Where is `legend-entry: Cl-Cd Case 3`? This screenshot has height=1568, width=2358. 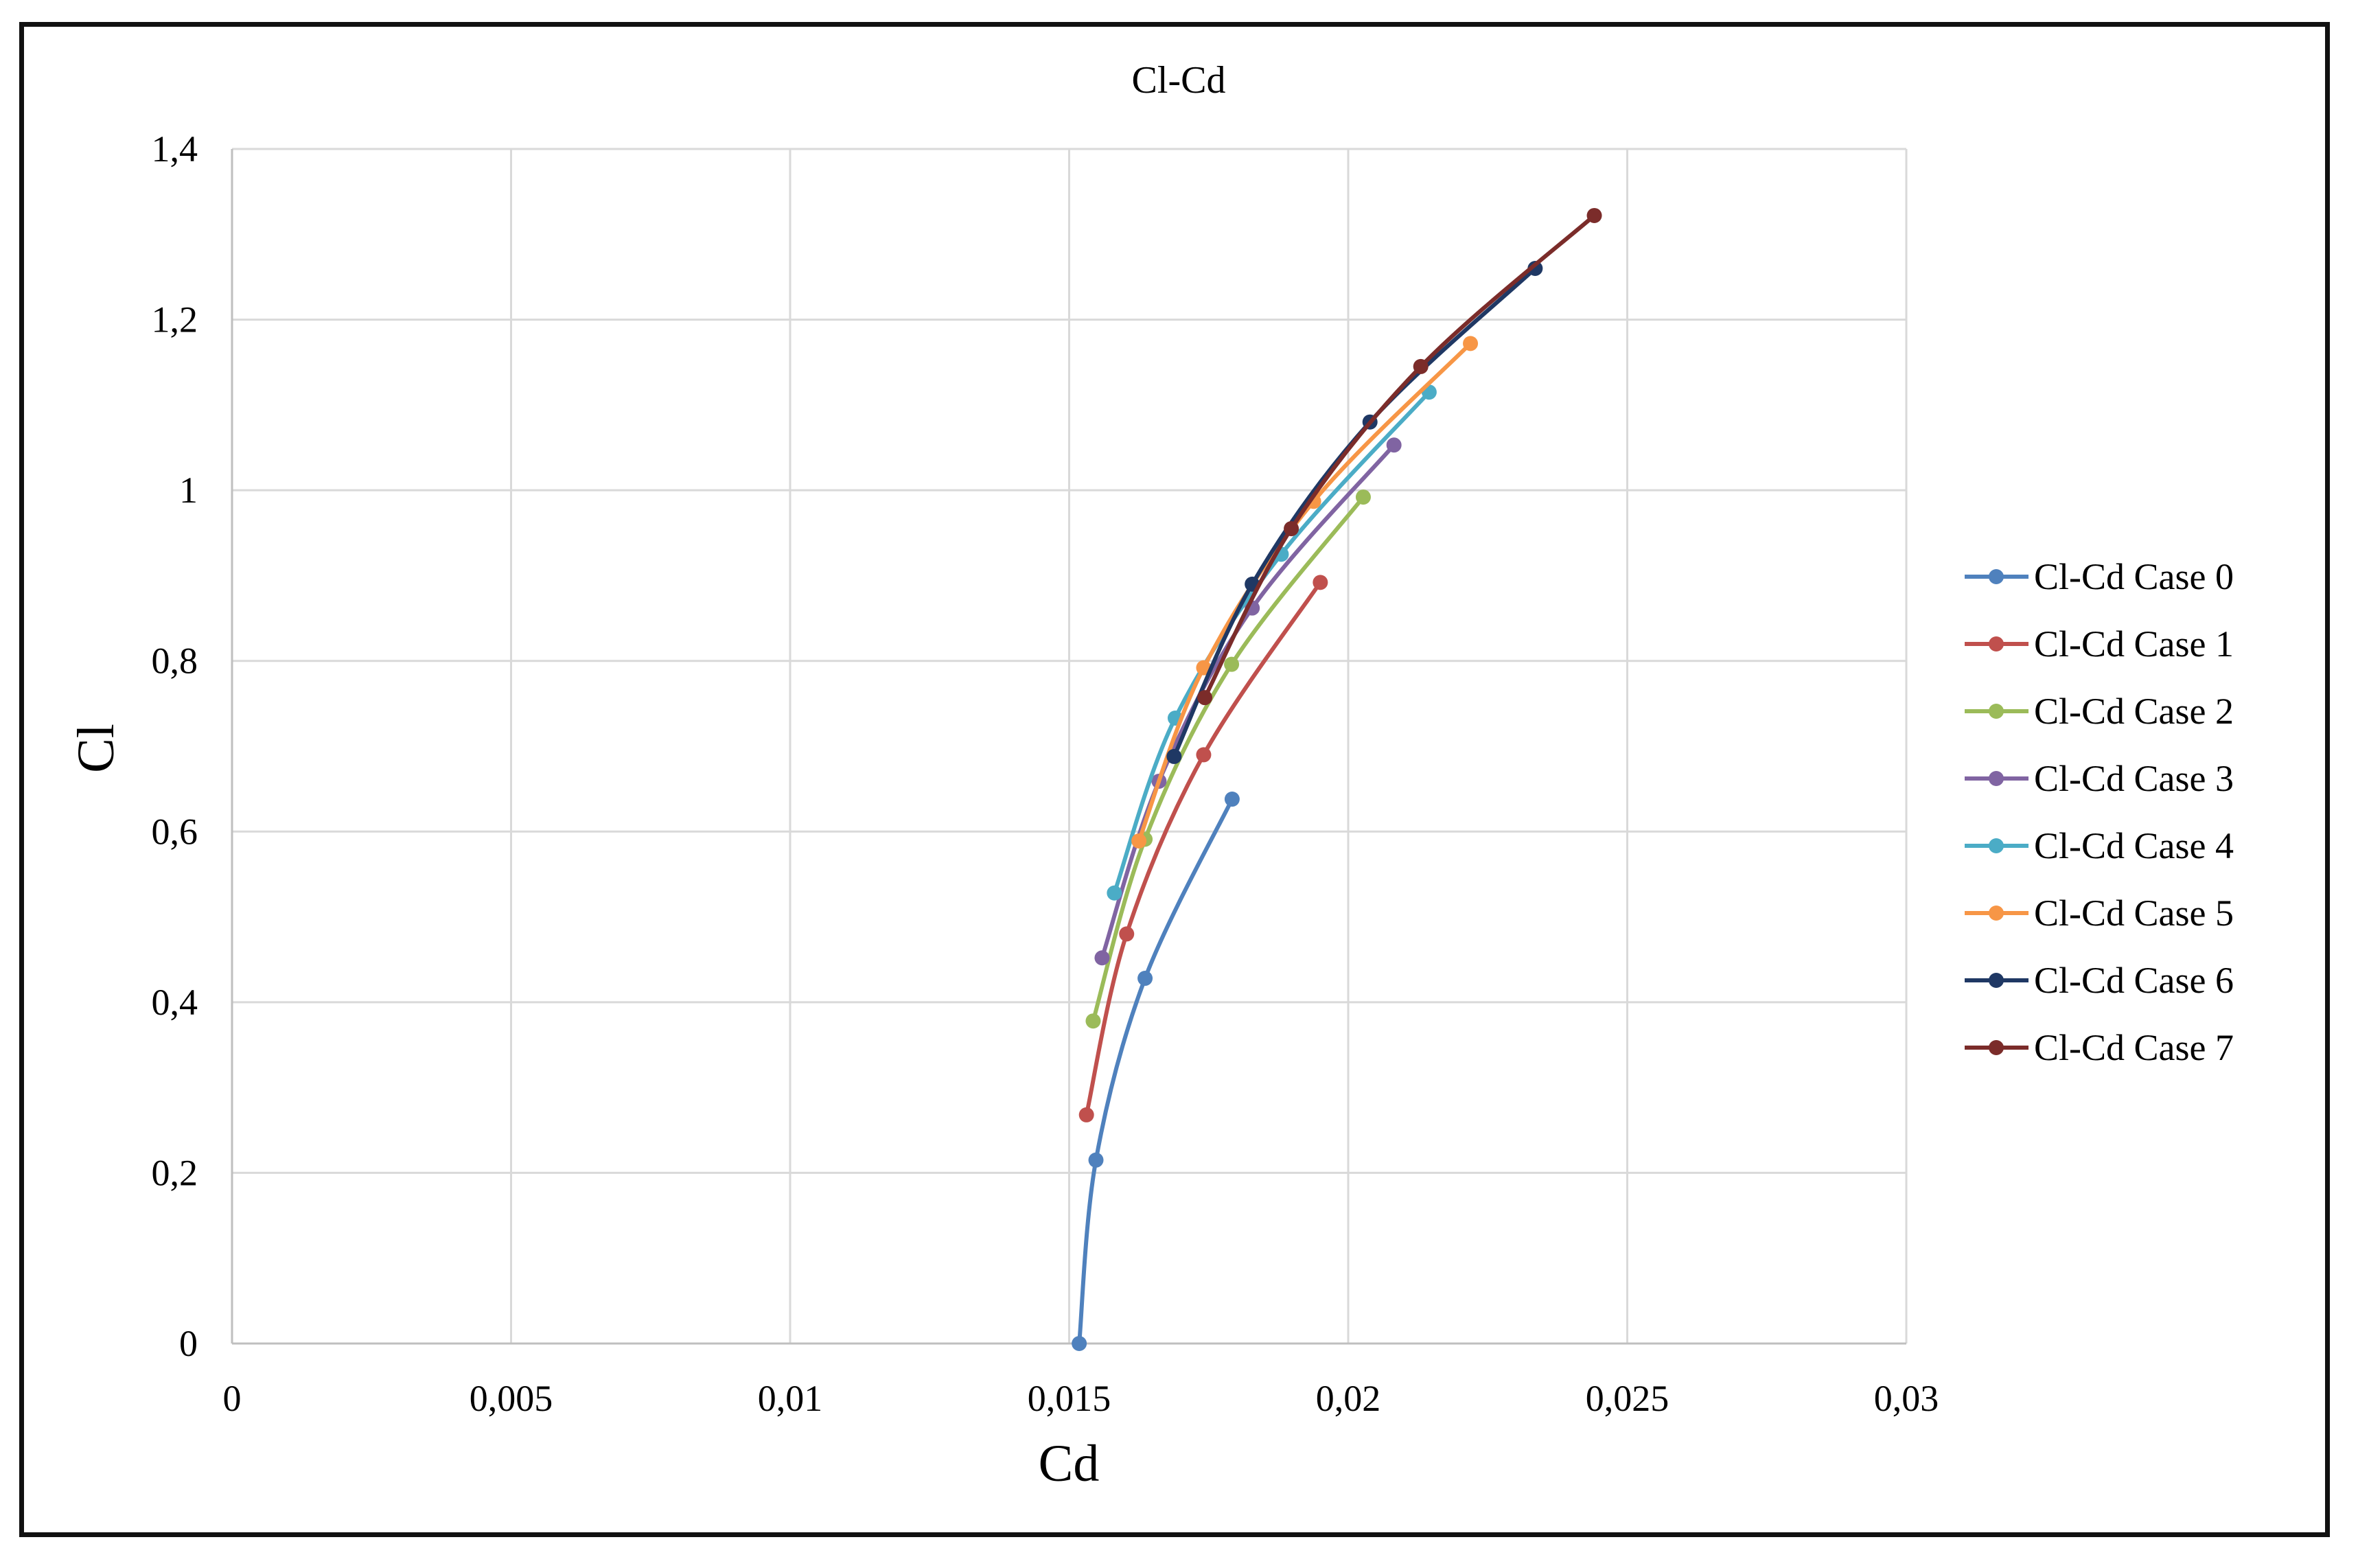 legend-entry: Cl-Cd Case 3 is located at coordinates (2099, 778).